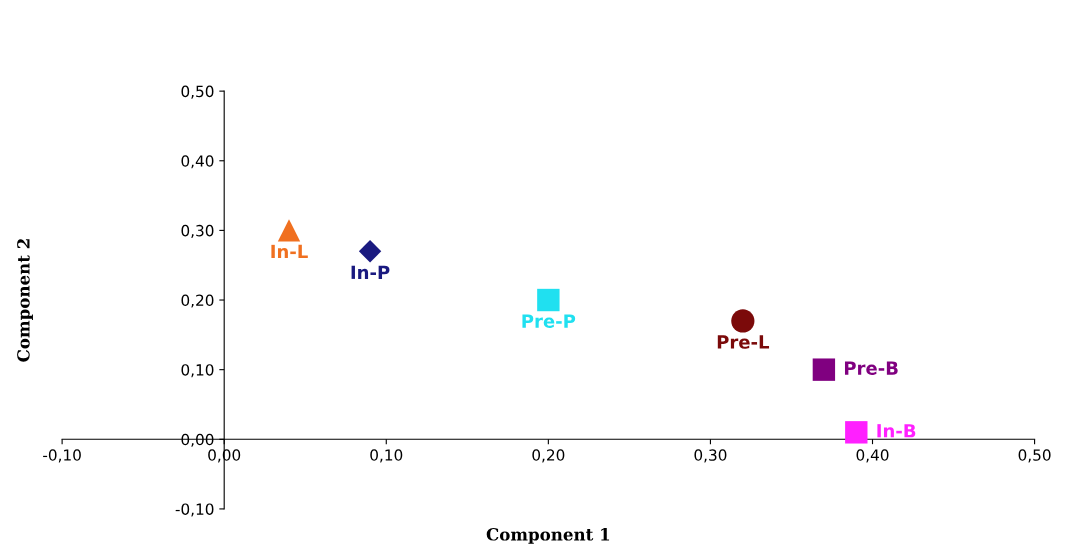 This screenshot has width=1071, height=549. What do you see at coordinates (872, 456) in the screenshot?
I see `x-tick-label: 0,40` at bounding box center [872, 456].